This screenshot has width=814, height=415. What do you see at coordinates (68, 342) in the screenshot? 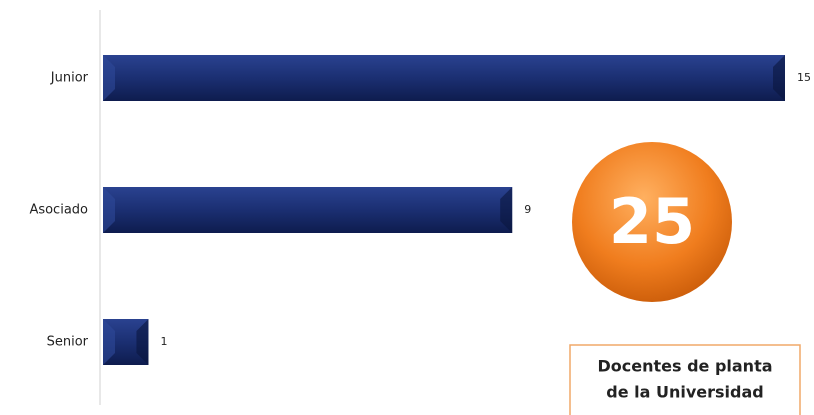
I see `y-tick-label: Senior` at bounding box center [68, 342].